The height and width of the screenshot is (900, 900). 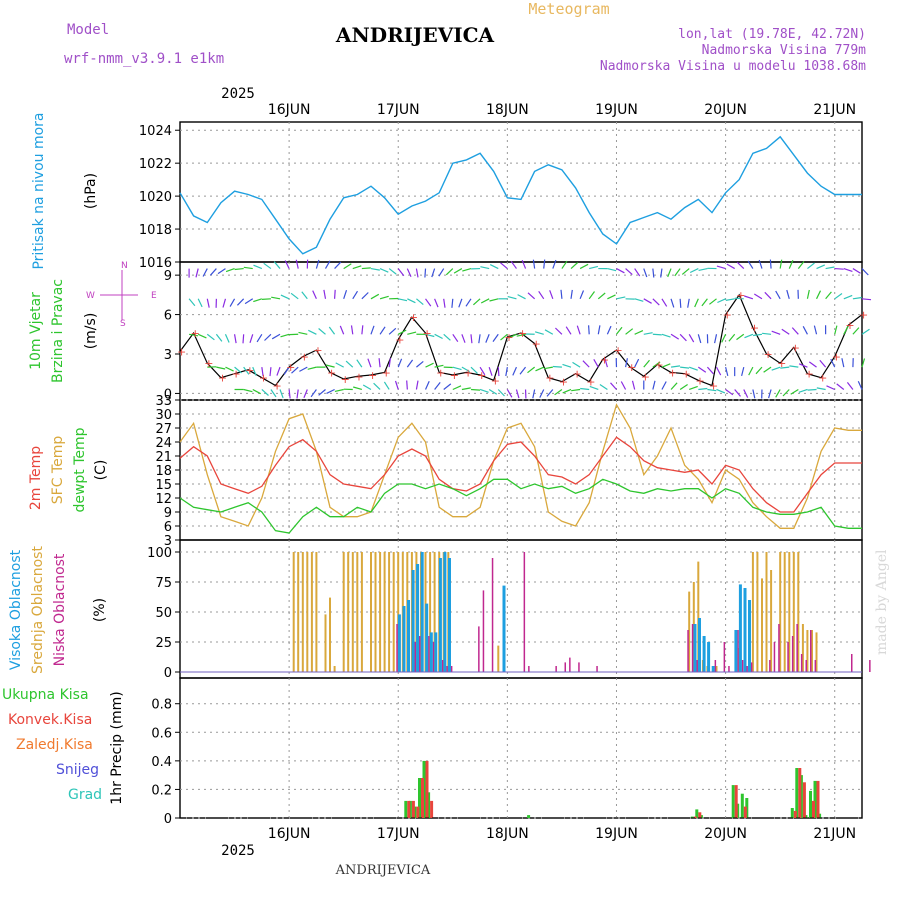 I want to click on elevation: Nadmorska Visina 779m, so click(x=784, y=50).